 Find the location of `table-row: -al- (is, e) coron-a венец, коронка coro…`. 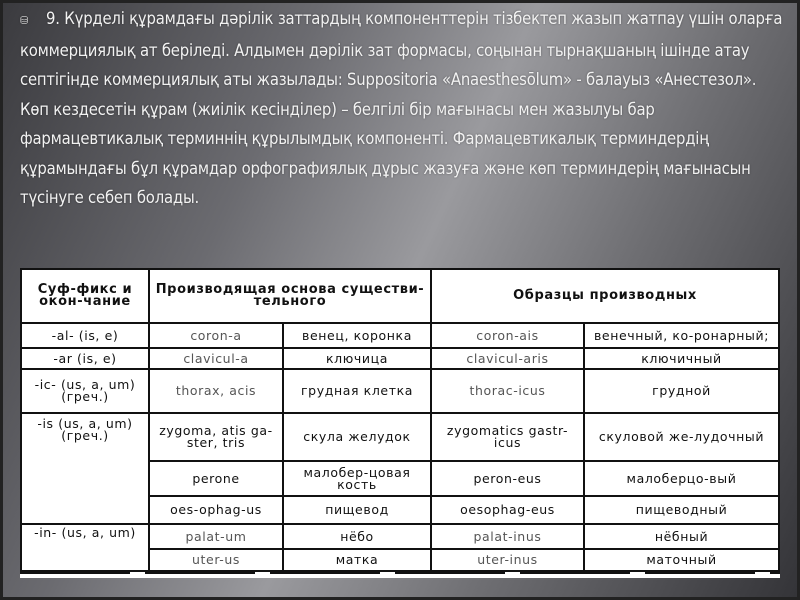

table-row: -al- (is, e) coron-a венец, коронка coro… is located at coordinates (400, 335).